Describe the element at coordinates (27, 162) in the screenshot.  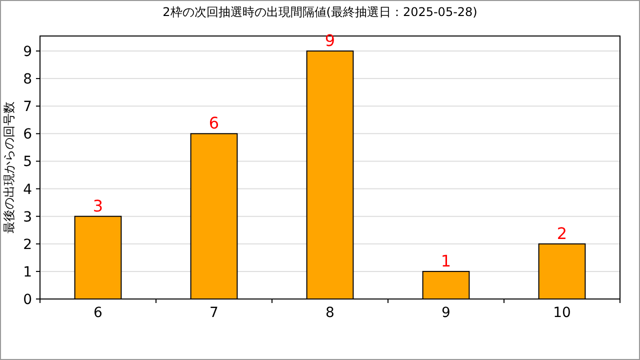
I see `y-tick-label: 5` at that location.